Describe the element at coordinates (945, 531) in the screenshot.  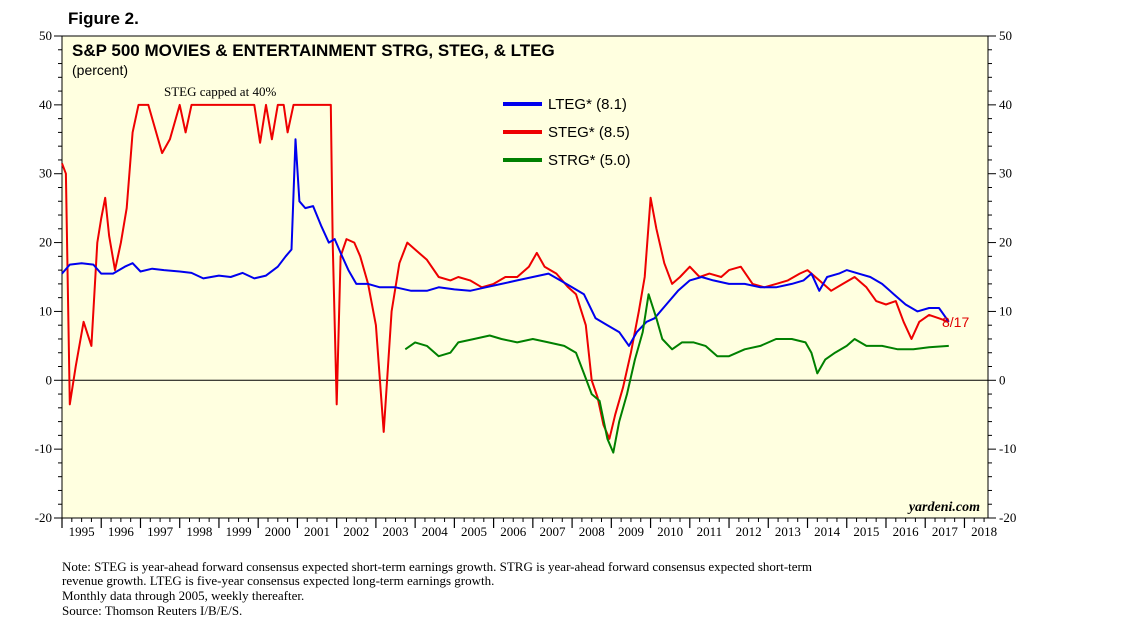
I see `x-tick-label: 2017` at that location.